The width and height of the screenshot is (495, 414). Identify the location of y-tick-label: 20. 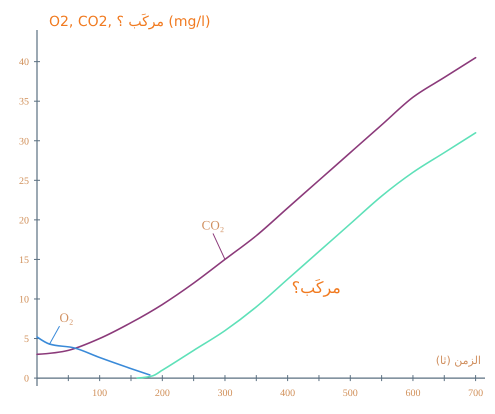
(24, 220).